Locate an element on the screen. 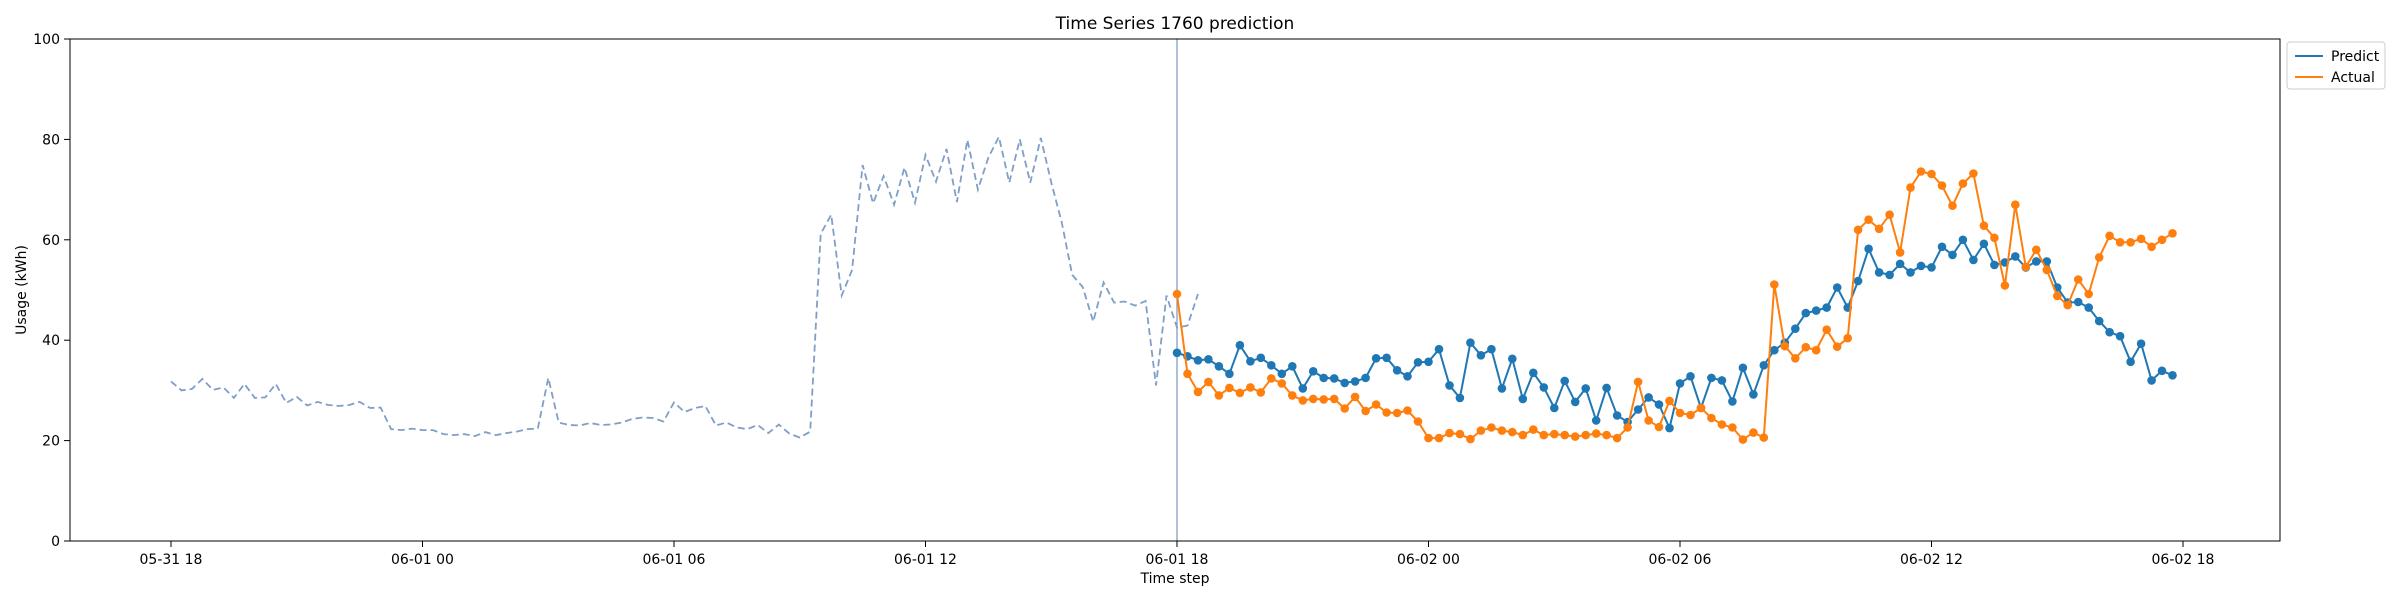  y-tick-label: 60 is located at coordinates (51, 241).